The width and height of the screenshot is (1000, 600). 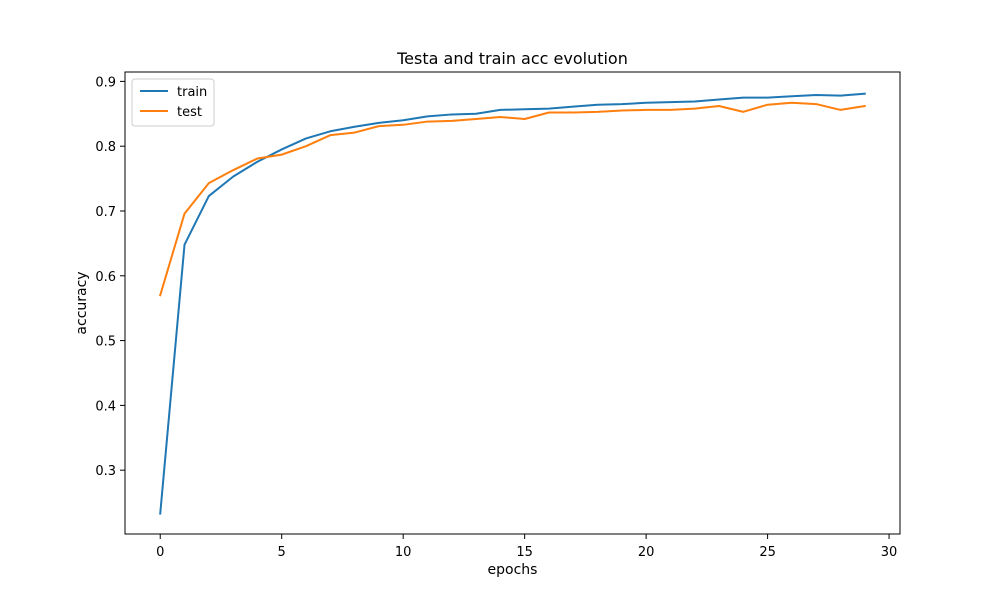 What do you see at coordinates (189, 112) in the screenshot?
I see `legend-label-test: test` at bounding box center [189, 112].